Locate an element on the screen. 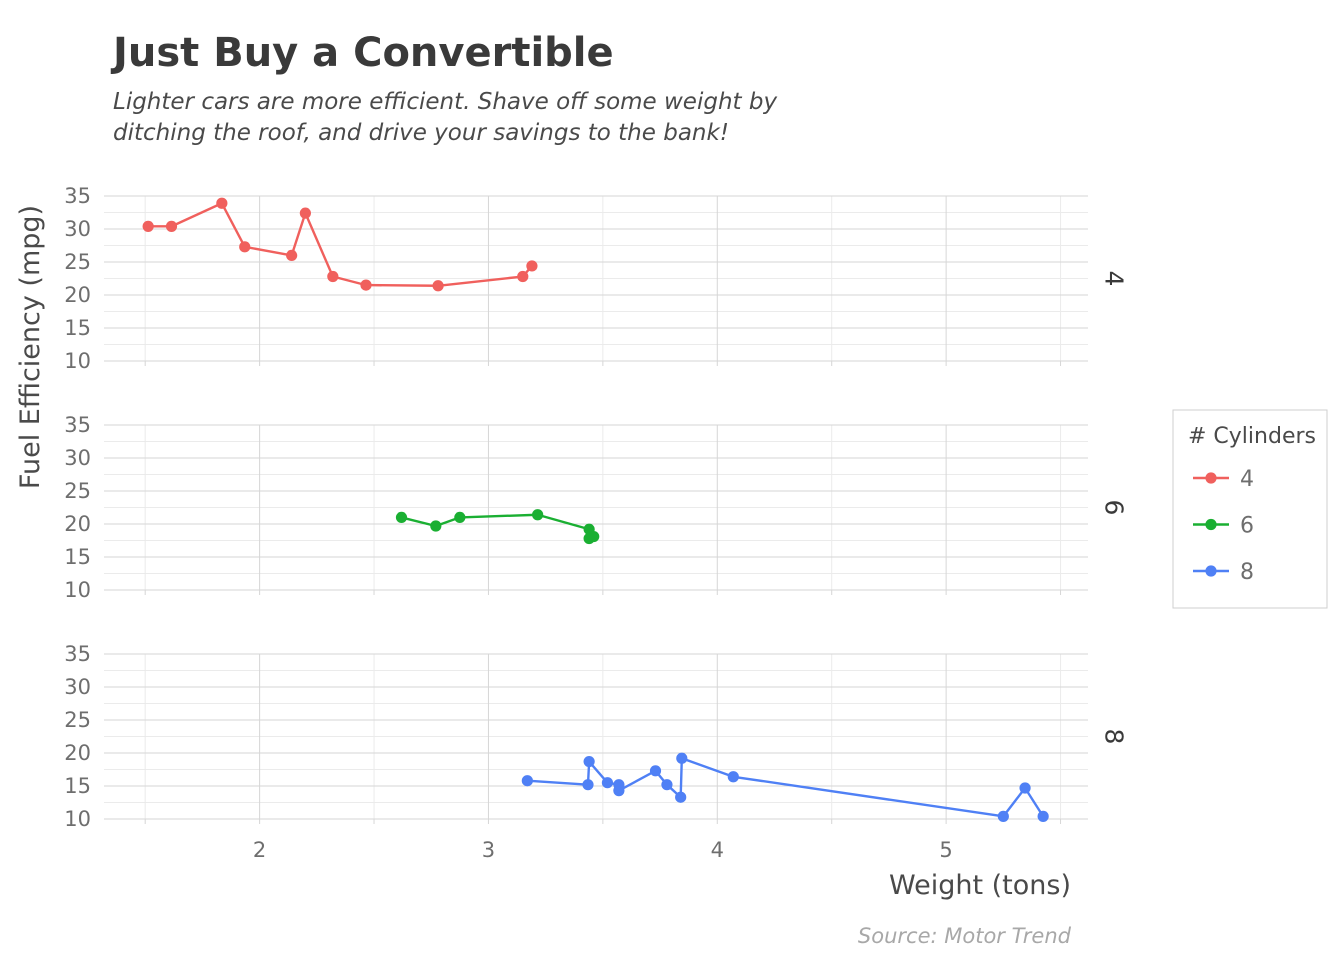 The height and width of the screenshot is (960, 1344). legend-box is located at coordinates (1250, 509).